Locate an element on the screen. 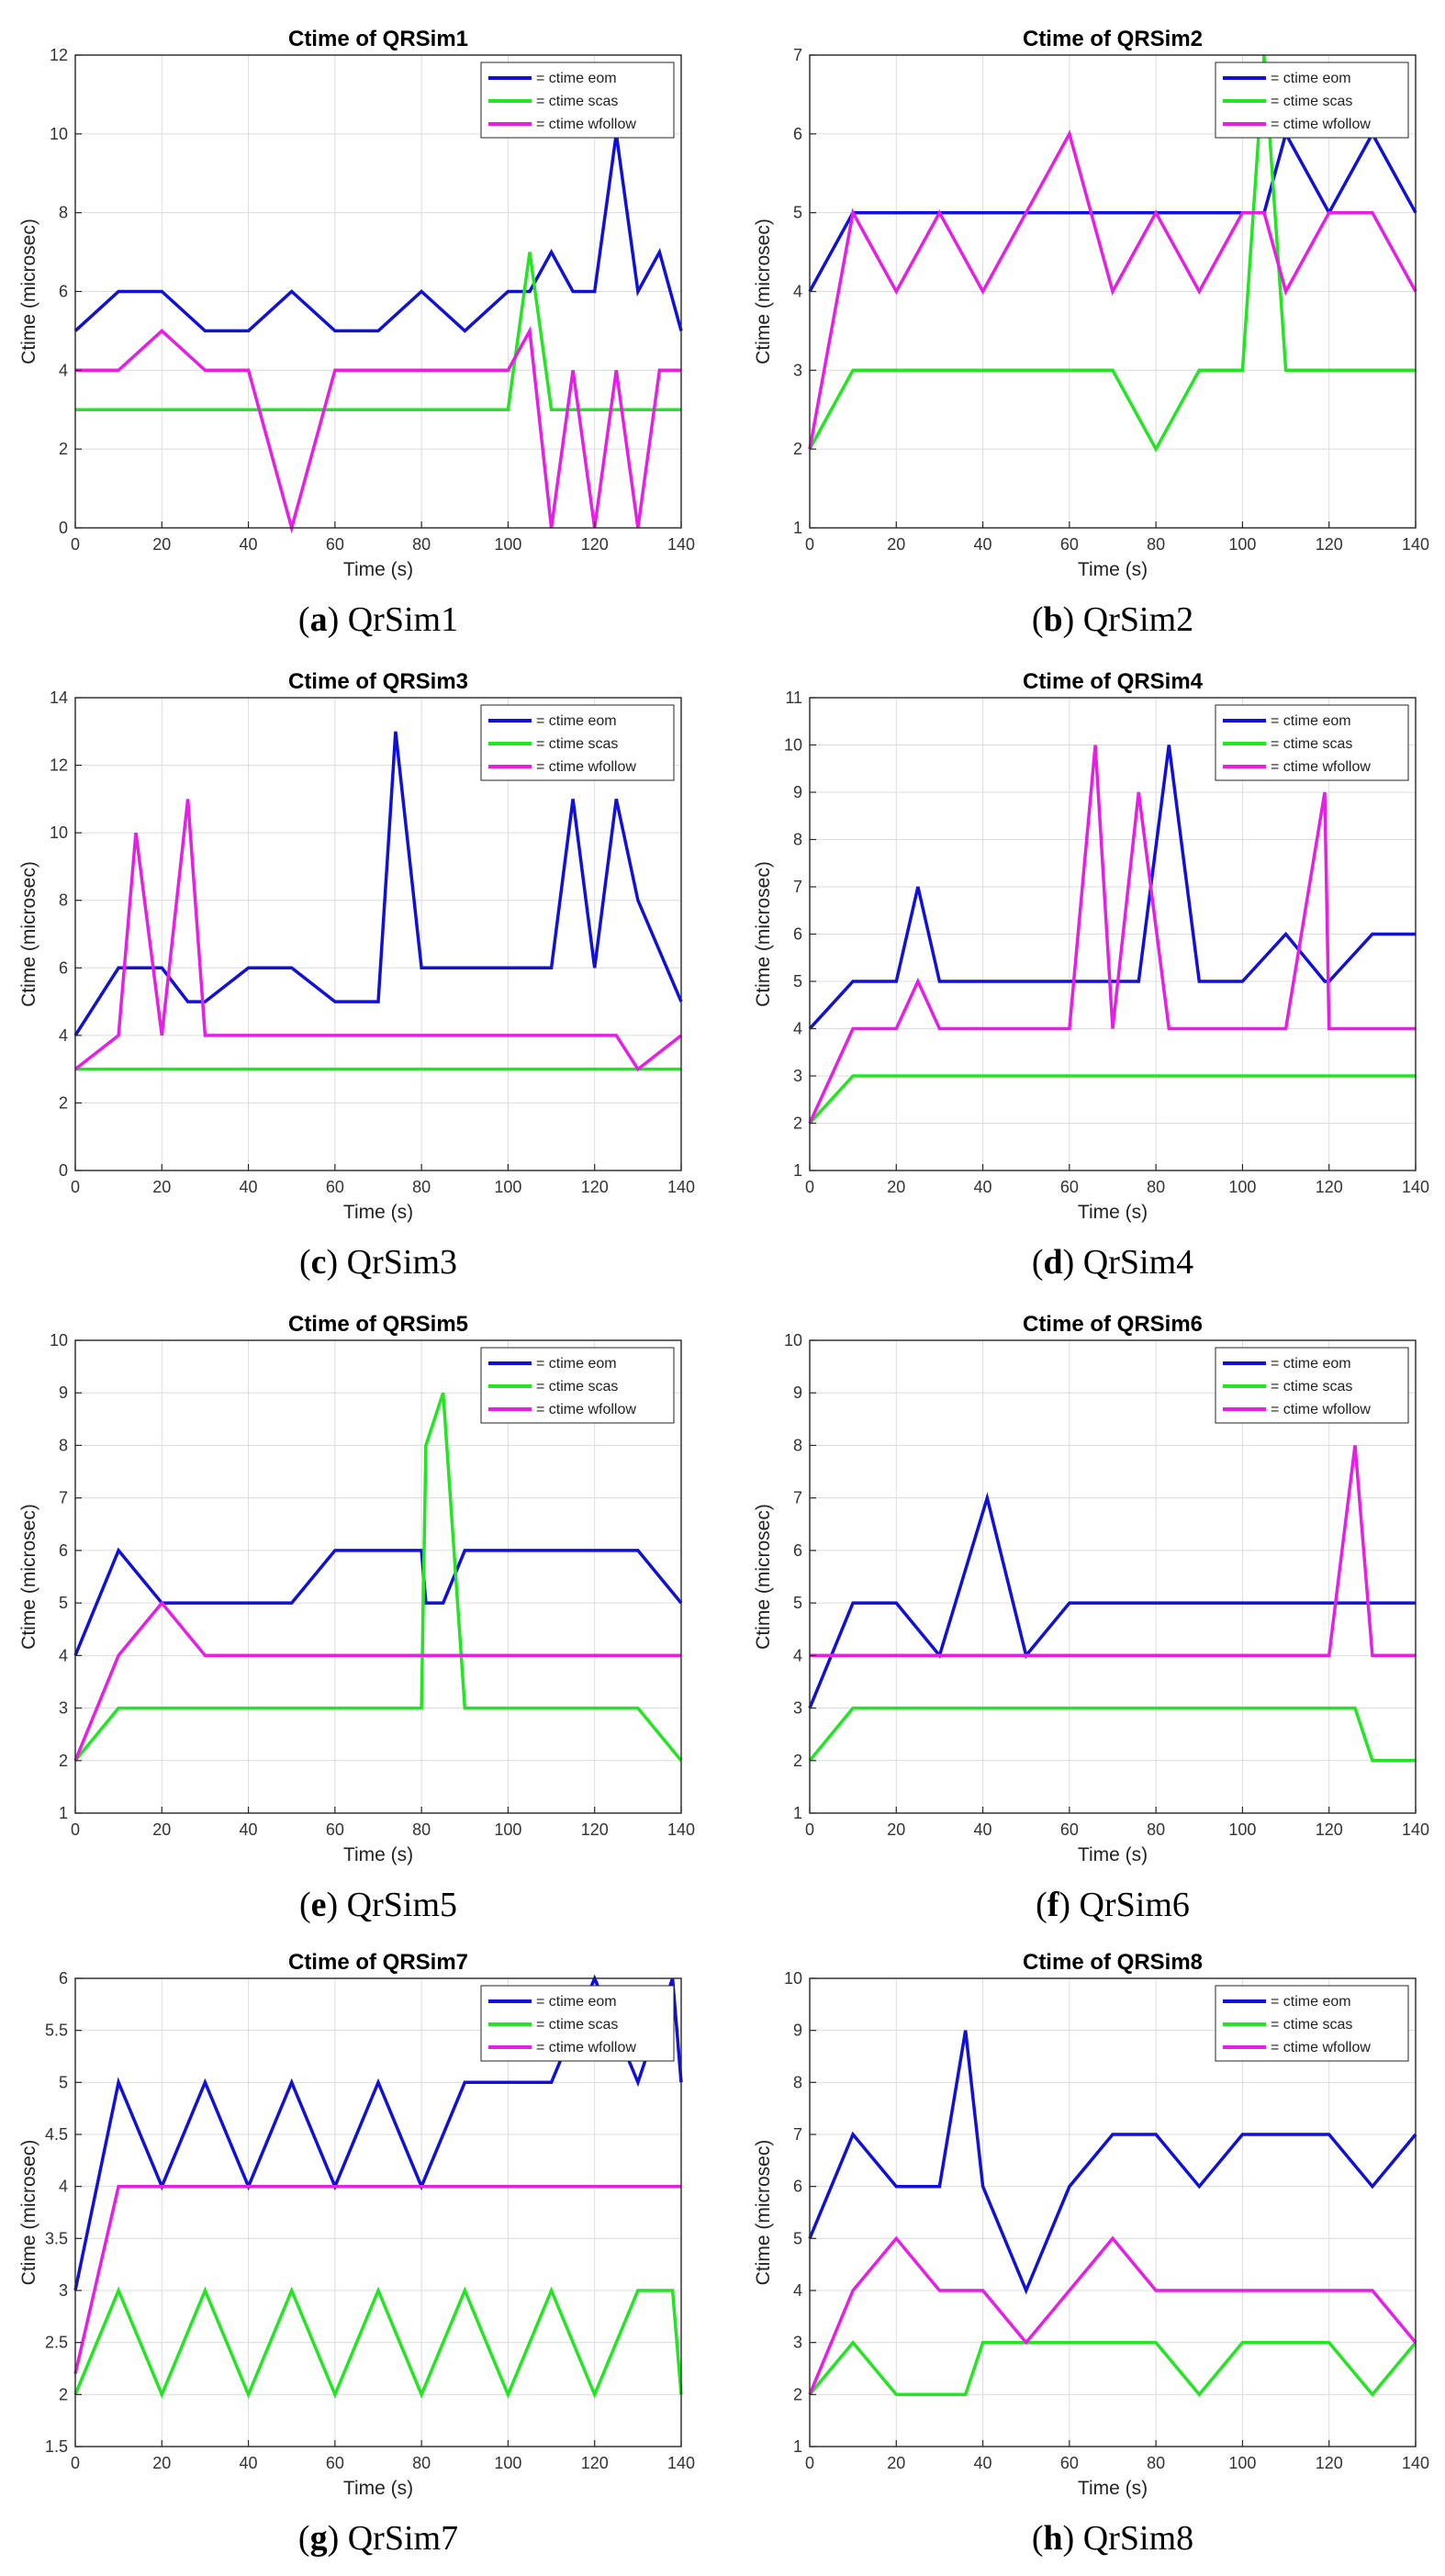  chart-title: Ctime of QRSim4 is located at coordinates (1113, 681).